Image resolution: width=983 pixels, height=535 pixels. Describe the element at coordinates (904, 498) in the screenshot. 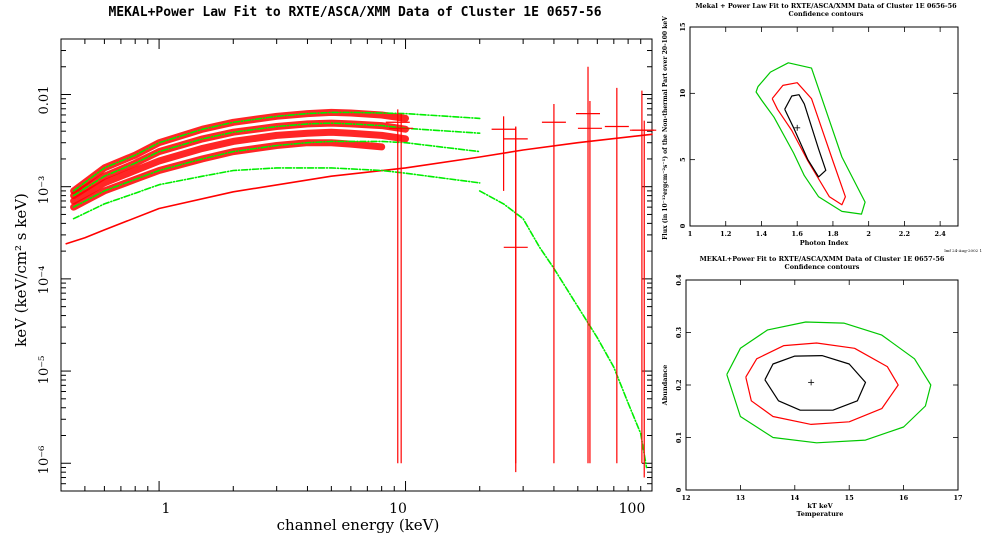

I see `contour2-x-tick-label: 16` at that location.